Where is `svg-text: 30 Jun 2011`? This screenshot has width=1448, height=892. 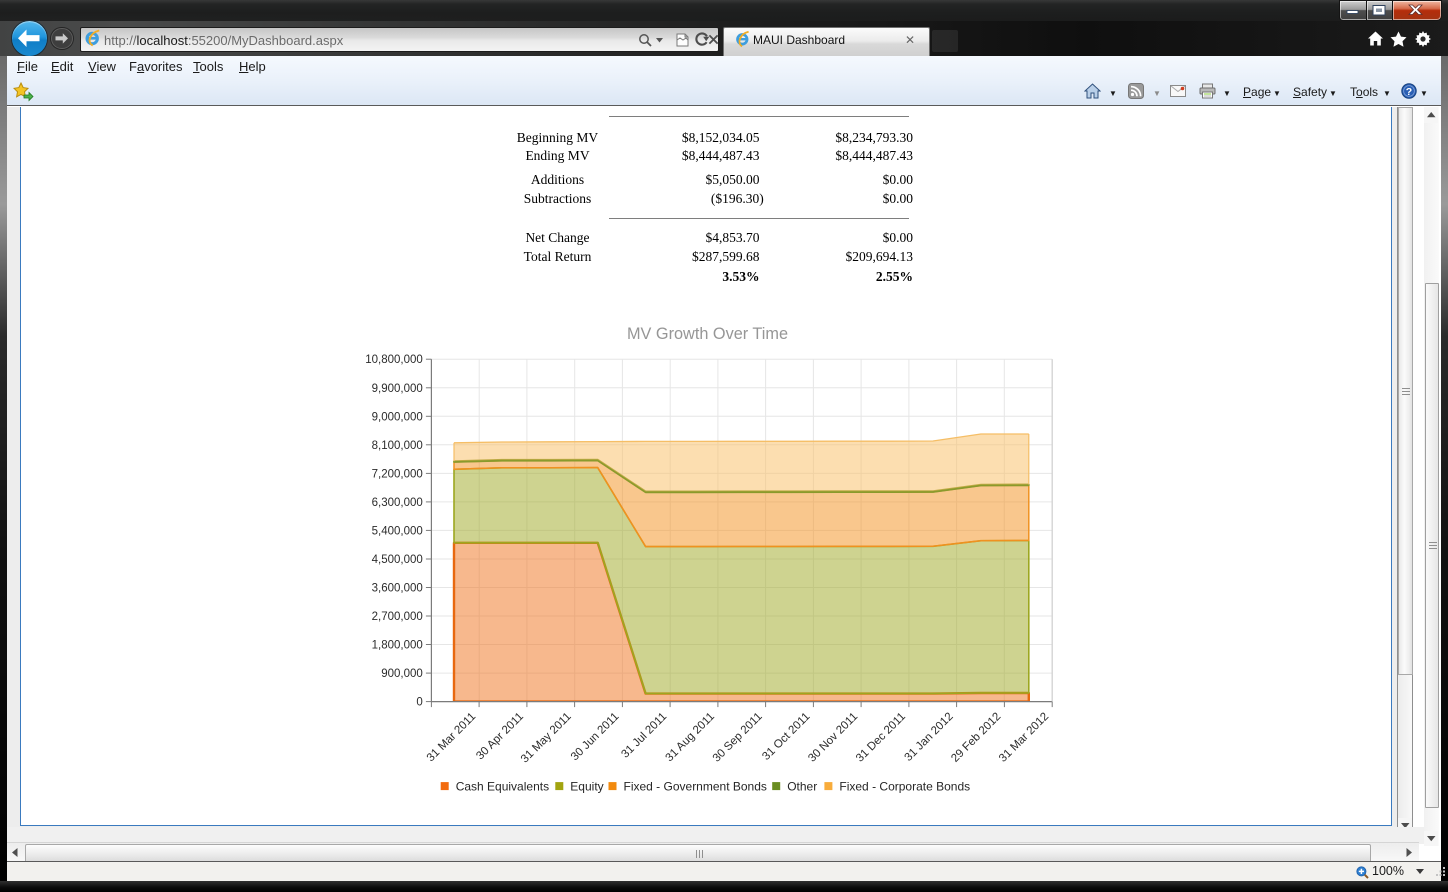
svg-text: 30 Jun 2011 is located at coordinates (595, 737).